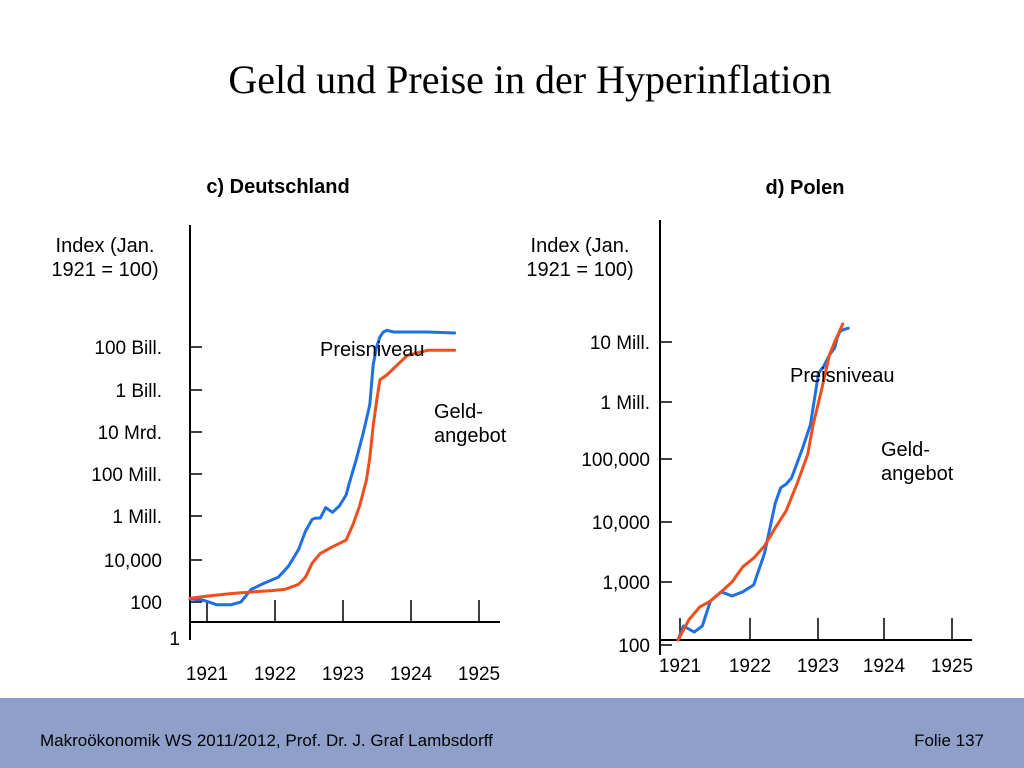  Describe the element at coordinates (130, 433) in the screenshot. I see `y-tick-label: 10 Mrd.` at that location.